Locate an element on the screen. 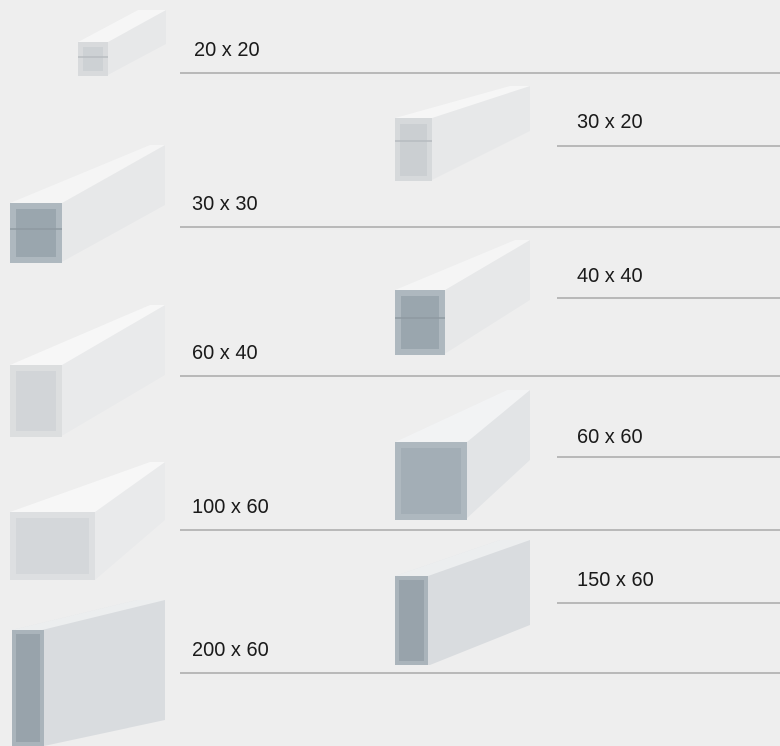 The width and height of the screenshot is (780, 746). cable-duct-30x20-image is located at coordinates (462, 133).